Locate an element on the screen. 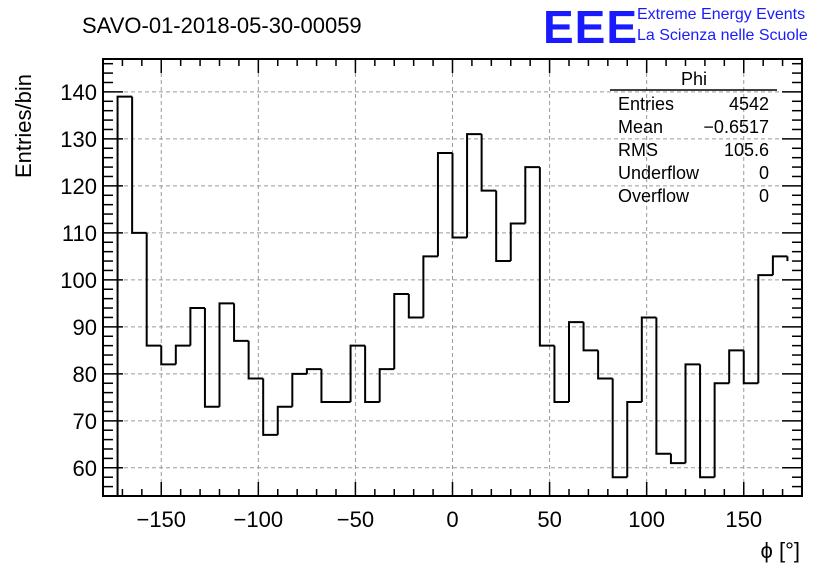 Image resolution: width=836 pixels, height=572 pixels. y-tick-label: 130 is located at coordinates (78, 139).